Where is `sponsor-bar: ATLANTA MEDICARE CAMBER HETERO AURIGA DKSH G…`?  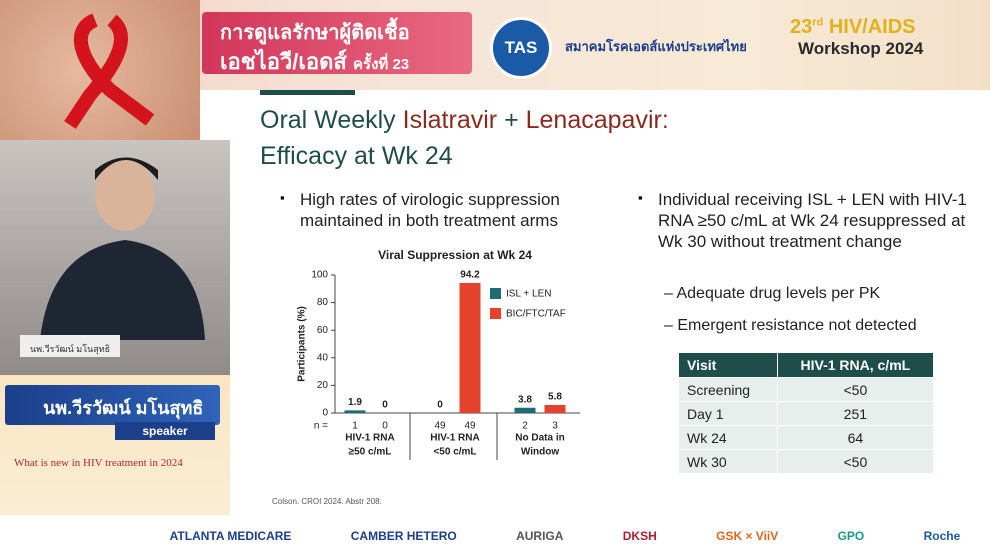
sponsor-bar: ATLANTA MEDICARE CAMBER HETERO AURIGA DKSH G… is located at coordinates (565, 536).